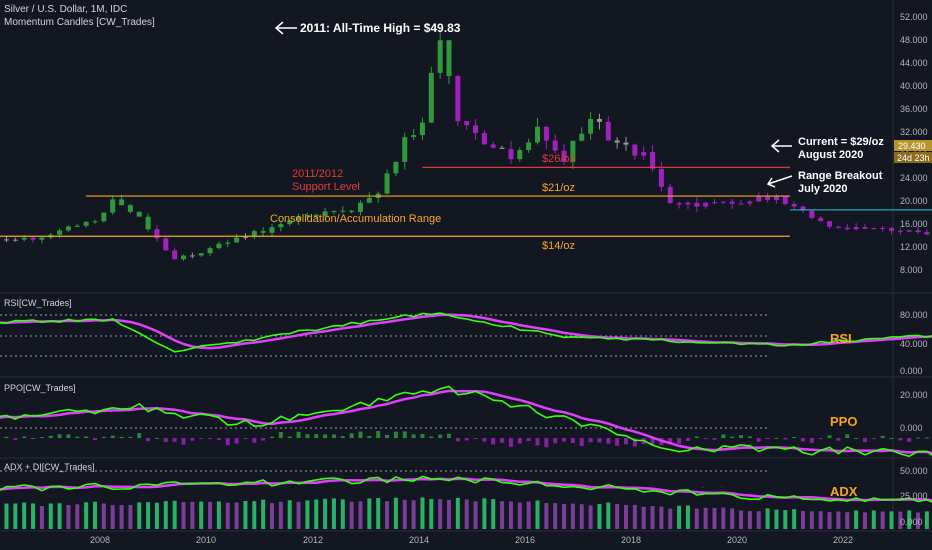 The image size is (932, 550). I want to click on adx-tick: 0.000, so click(911, 522).